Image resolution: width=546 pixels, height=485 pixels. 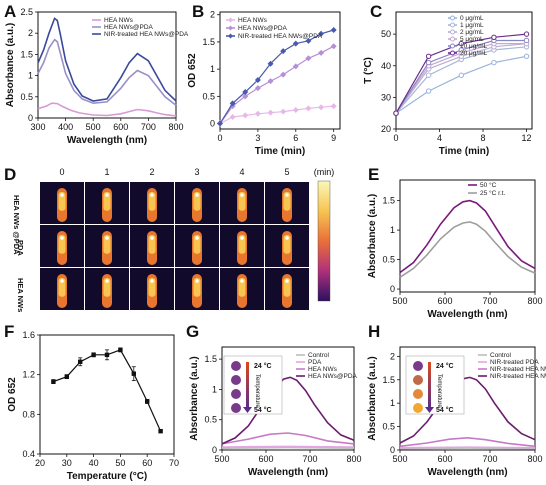 I want to click on y-tick-label: 30, so click(x=386, y=97).